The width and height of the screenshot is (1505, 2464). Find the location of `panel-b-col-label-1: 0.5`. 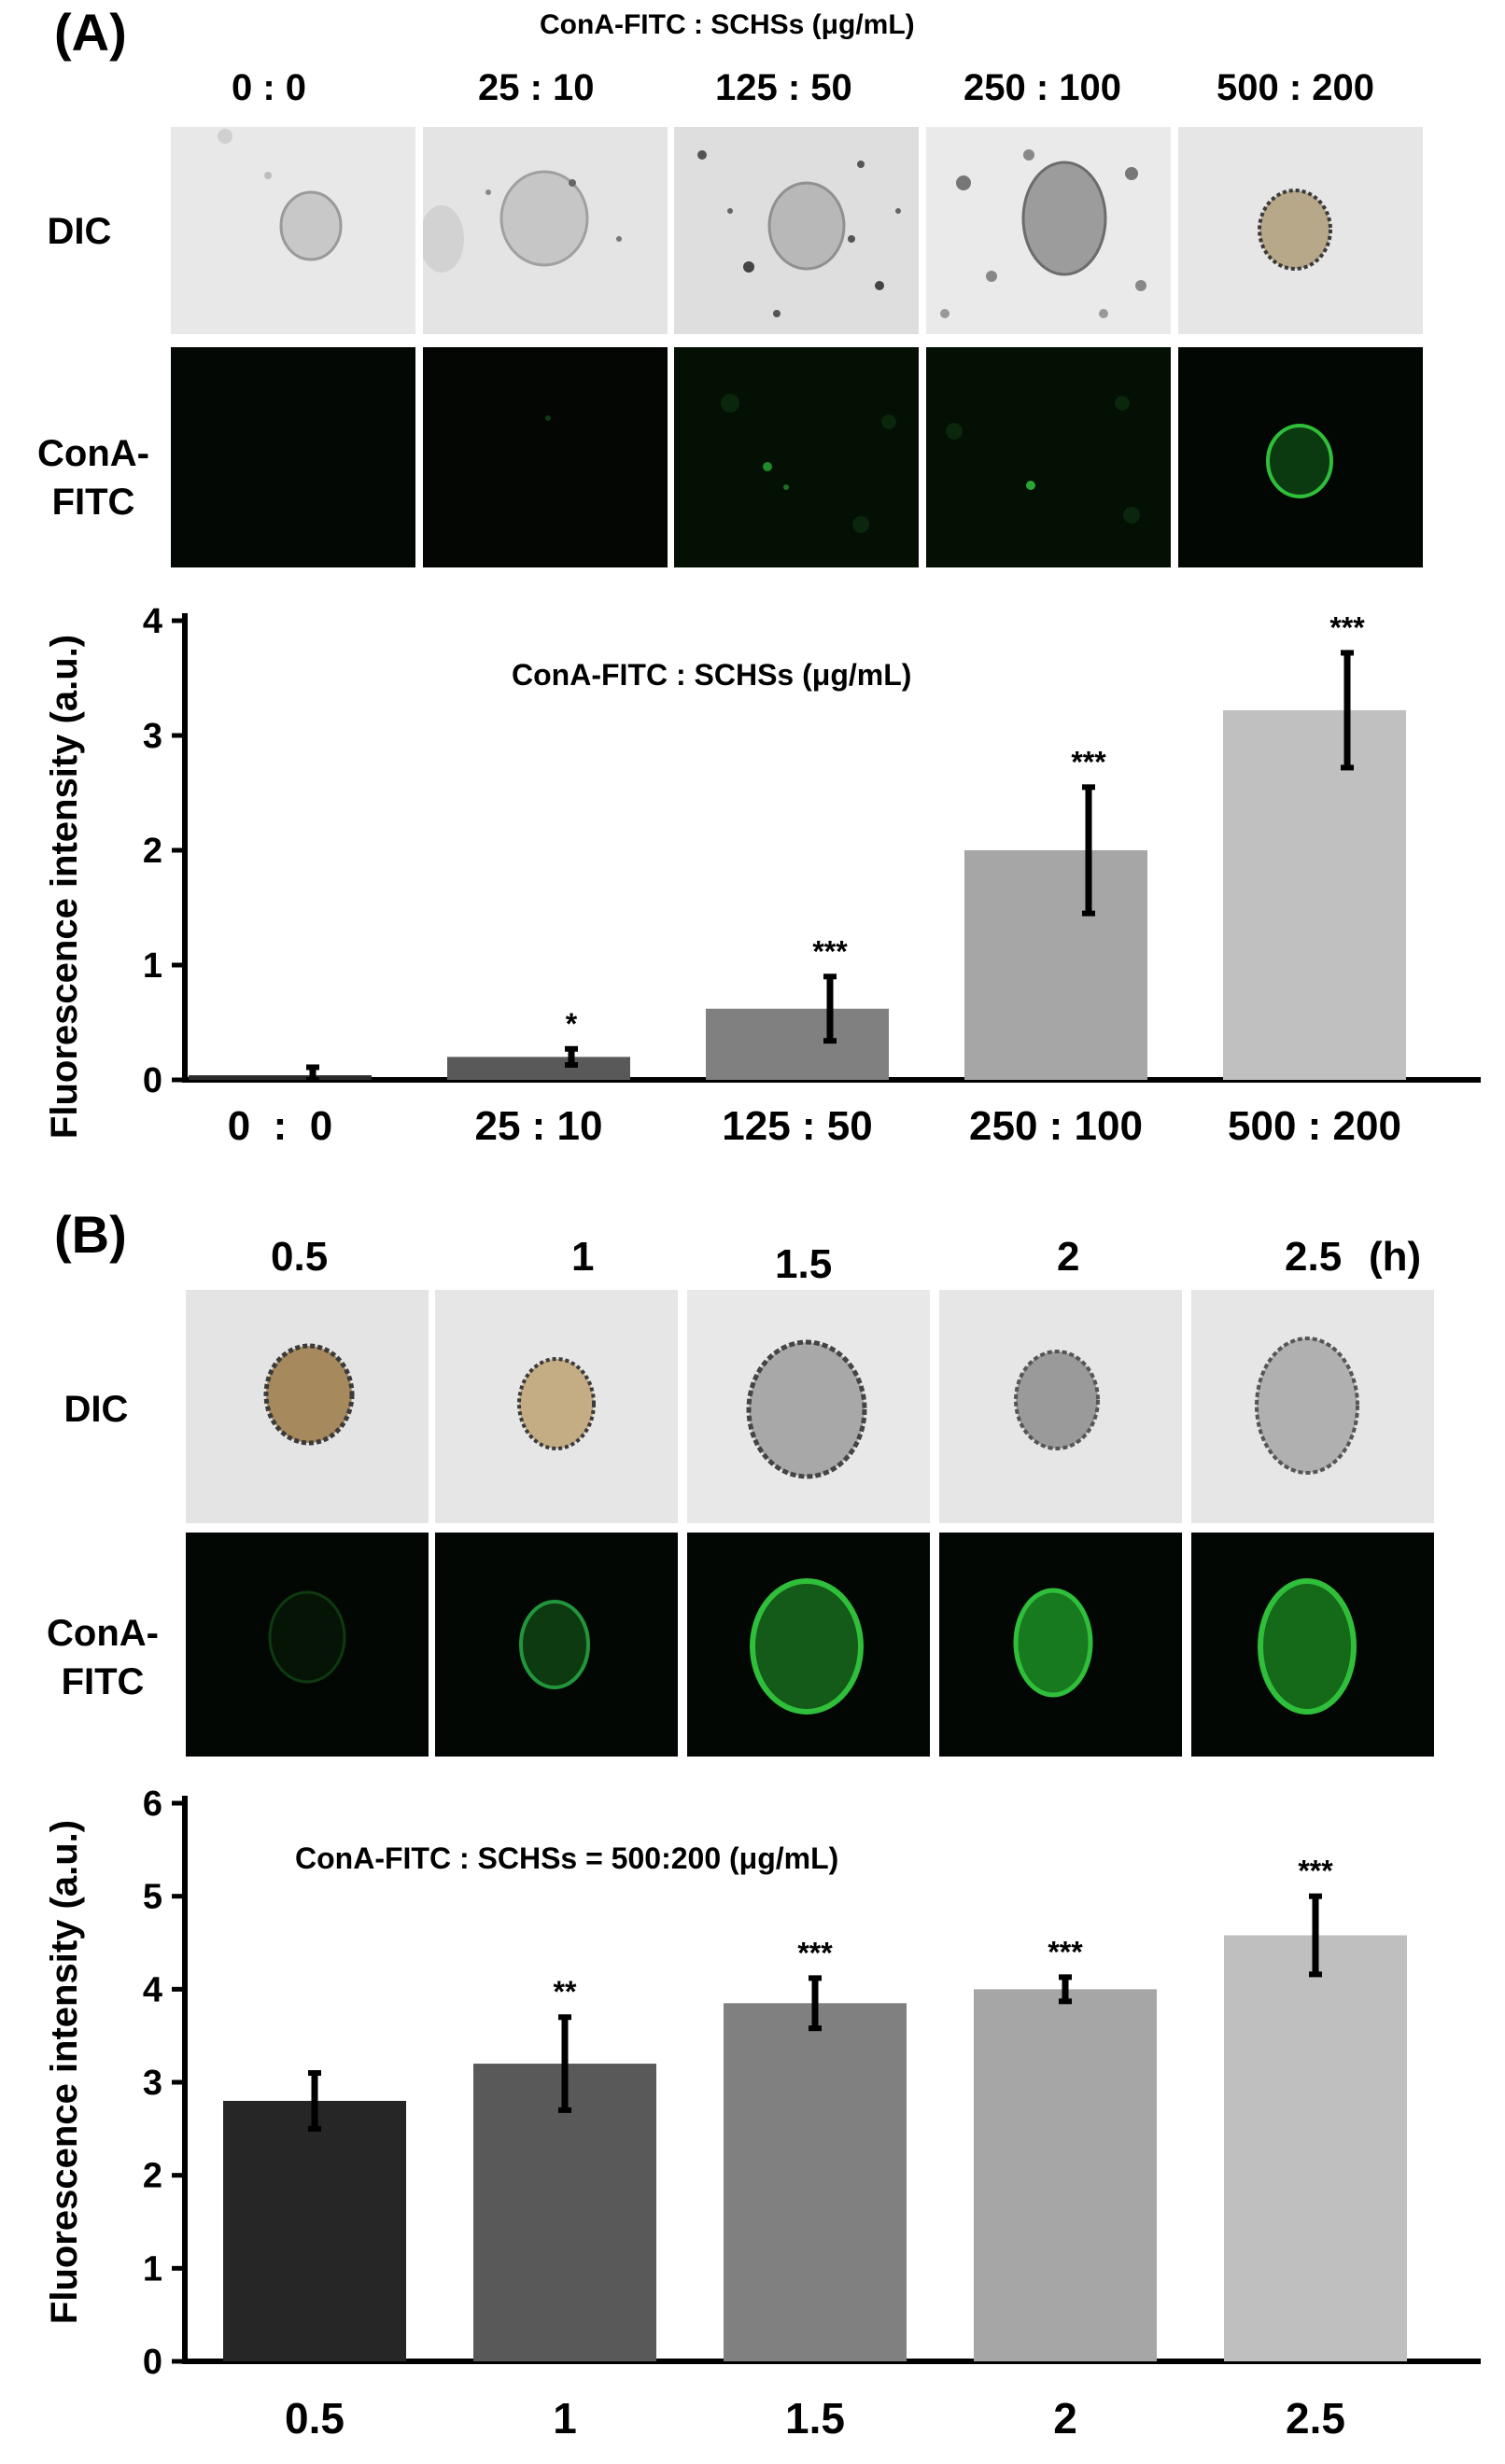

panel-b-col-label-1: 0.5 is located at coordinates (300, 1257).